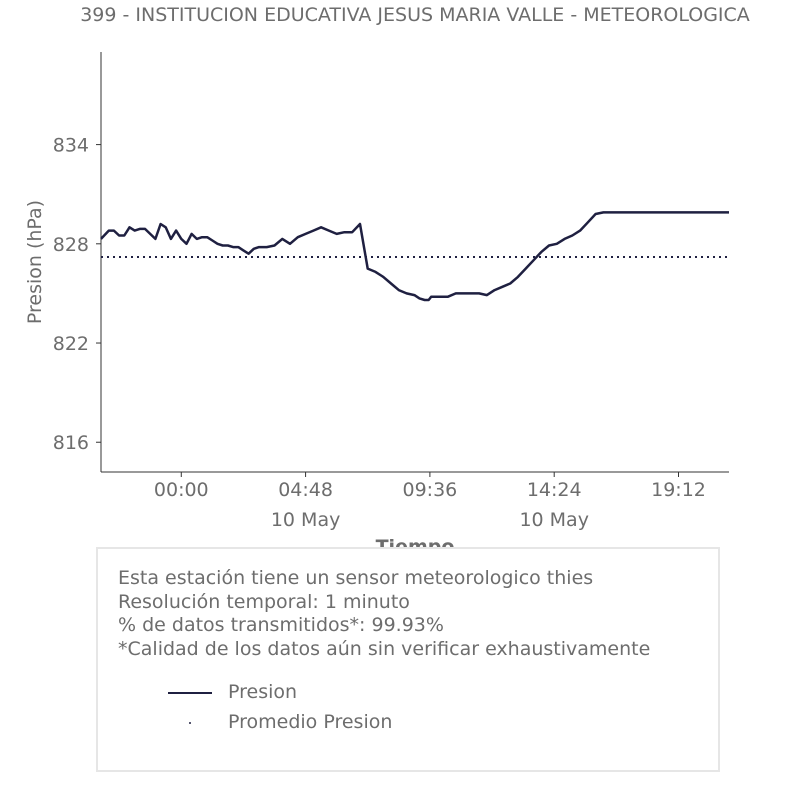 The width and height of the screenshot is (806, 806). Describe the element at coordinates (181, 490) in the screenshot. I see `x-tick-label: 00:00` at that location.